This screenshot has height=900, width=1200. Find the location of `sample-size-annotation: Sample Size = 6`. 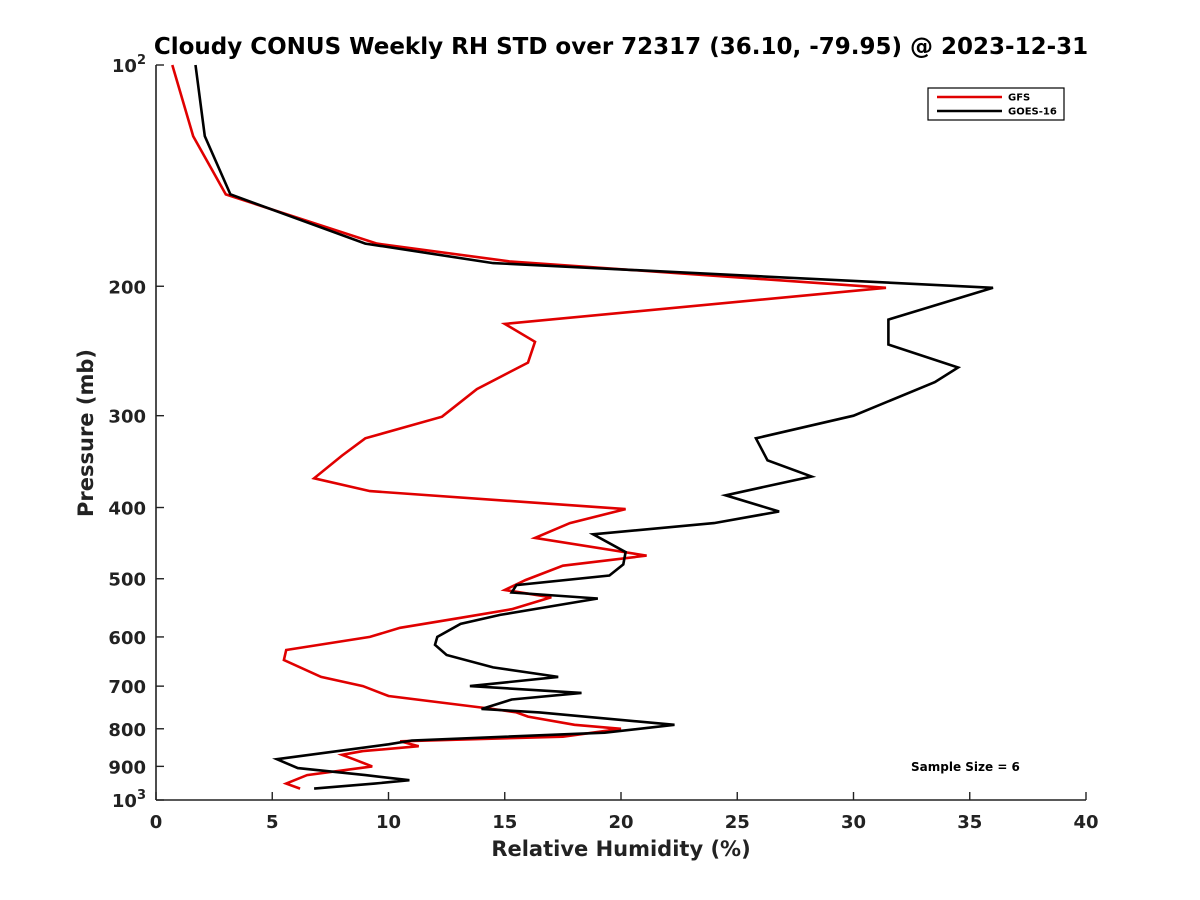

sample-size-annotation: Sample Size = 6 is located at coordinates (965, 767).